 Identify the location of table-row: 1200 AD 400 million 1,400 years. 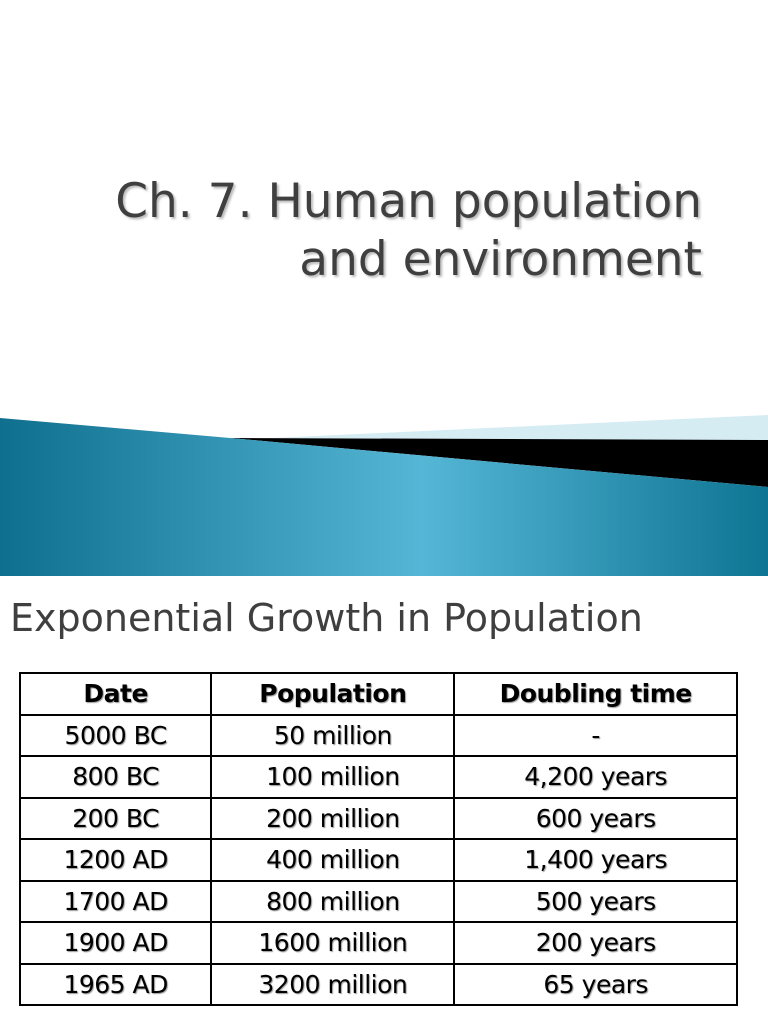
(378, 860).